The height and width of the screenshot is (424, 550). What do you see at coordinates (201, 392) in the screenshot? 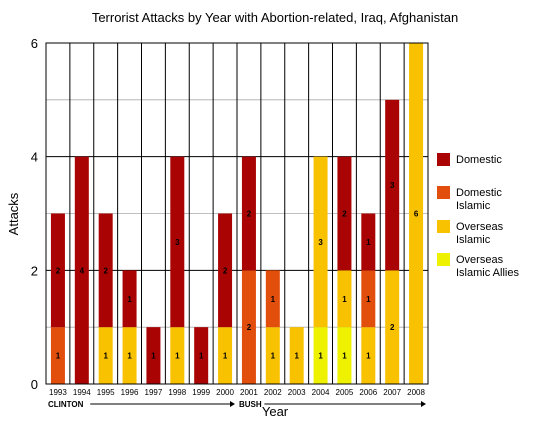
I see `x-tick-label: 1999` at bounding box center [201, 392].